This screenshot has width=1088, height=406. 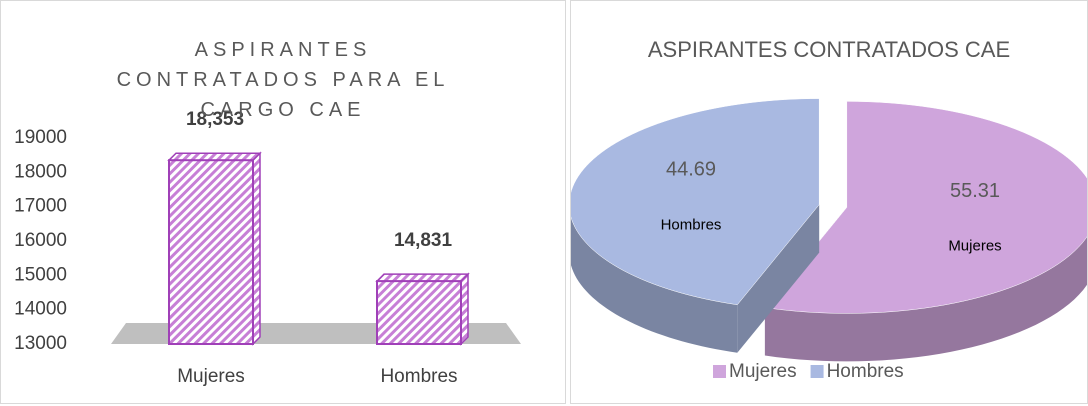 What do you see at coordinates (40, 137) in the screenshot?
I see `y-tick-label: 19000` at bounding box center [40, 137].